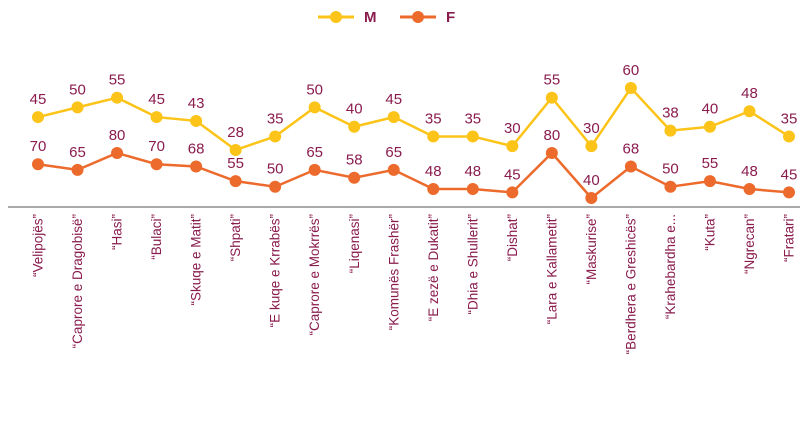  I want to click on x-tick-label: “Ngrecan”, so click(749, 244).